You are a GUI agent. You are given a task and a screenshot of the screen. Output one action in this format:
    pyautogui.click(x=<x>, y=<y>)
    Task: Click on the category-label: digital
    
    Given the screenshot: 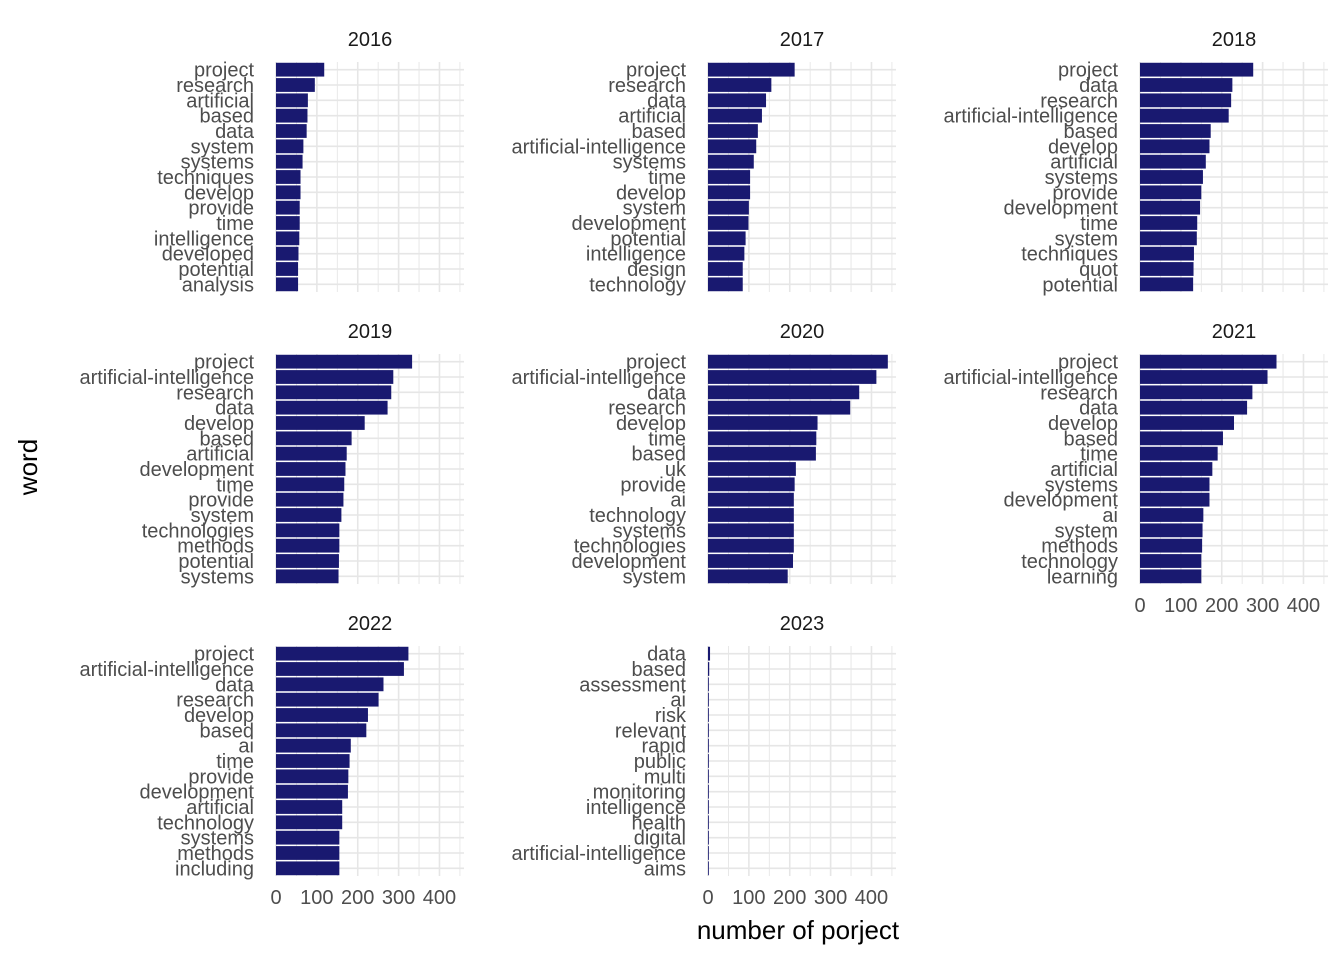 What is the action you would take?
    pyautogui.click(x=660, y=839)
    